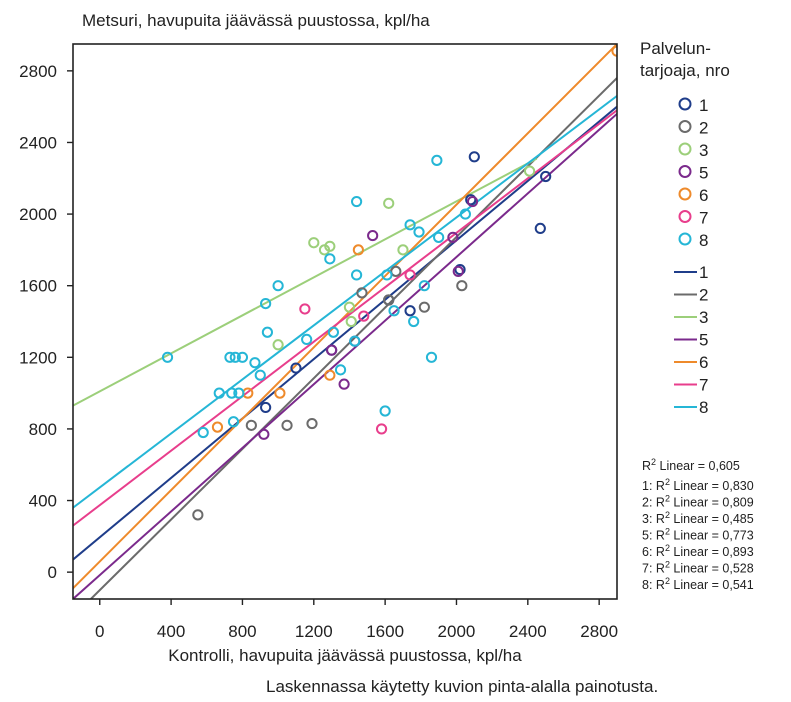 The width and height of the screenshot is (791, 702). I want to click on y-tick-label: 400, so click(43, 501).